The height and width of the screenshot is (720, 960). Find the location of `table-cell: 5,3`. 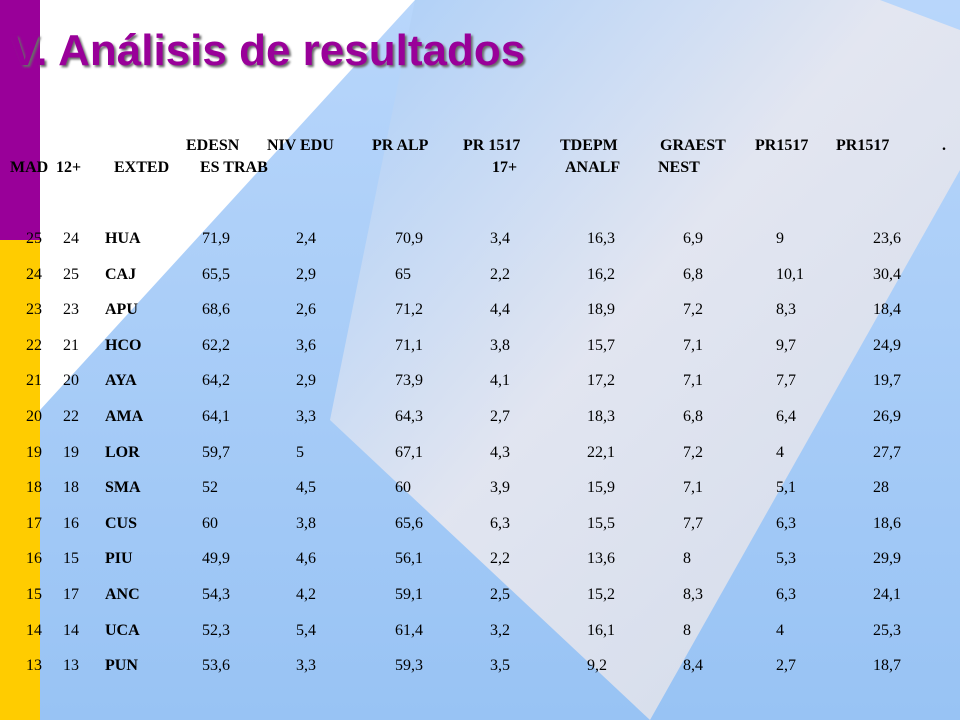

table-cell: 5,3 is located at coordinates (786, 559).